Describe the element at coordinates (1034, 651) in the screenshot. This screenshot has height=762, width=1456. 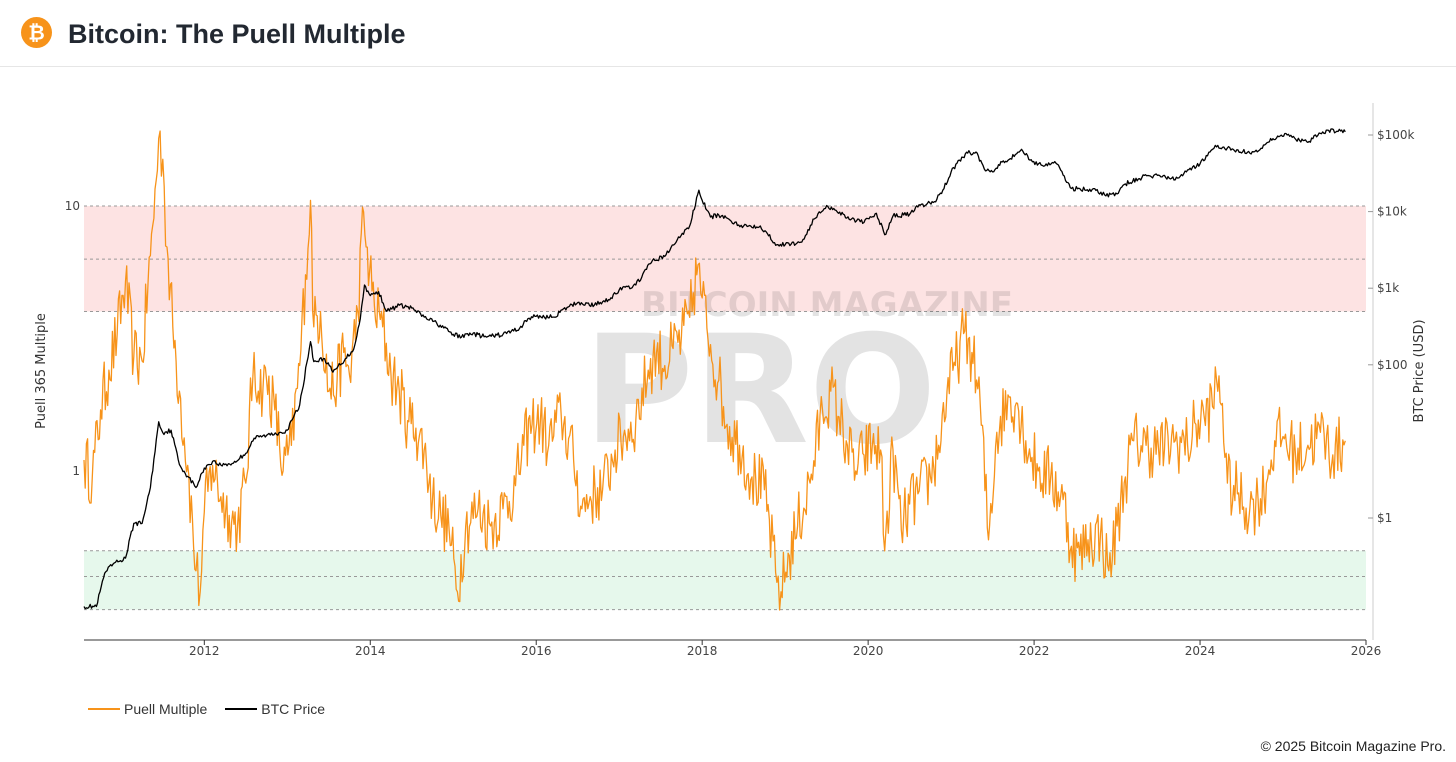
I see `x-tick-label: 2022` at that location.